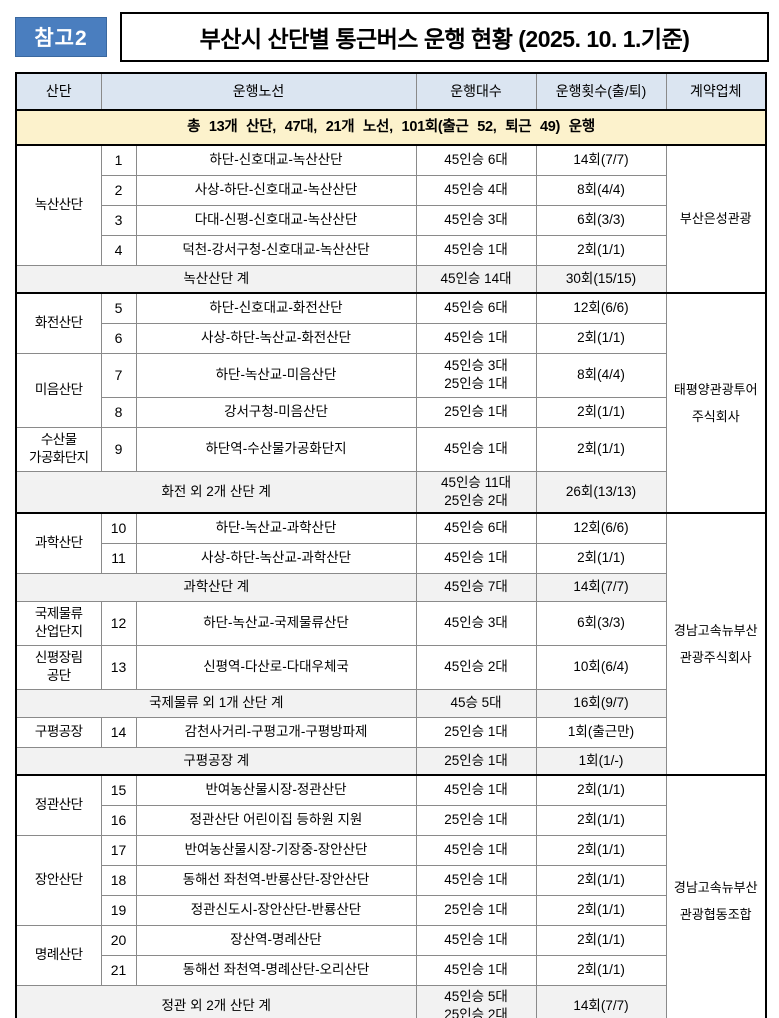 This screenshot has height=1018, width=779. Describe the element at coordinates (476, 220) in the screenshot. I see `bus-count: 45인승 3대` at that location.